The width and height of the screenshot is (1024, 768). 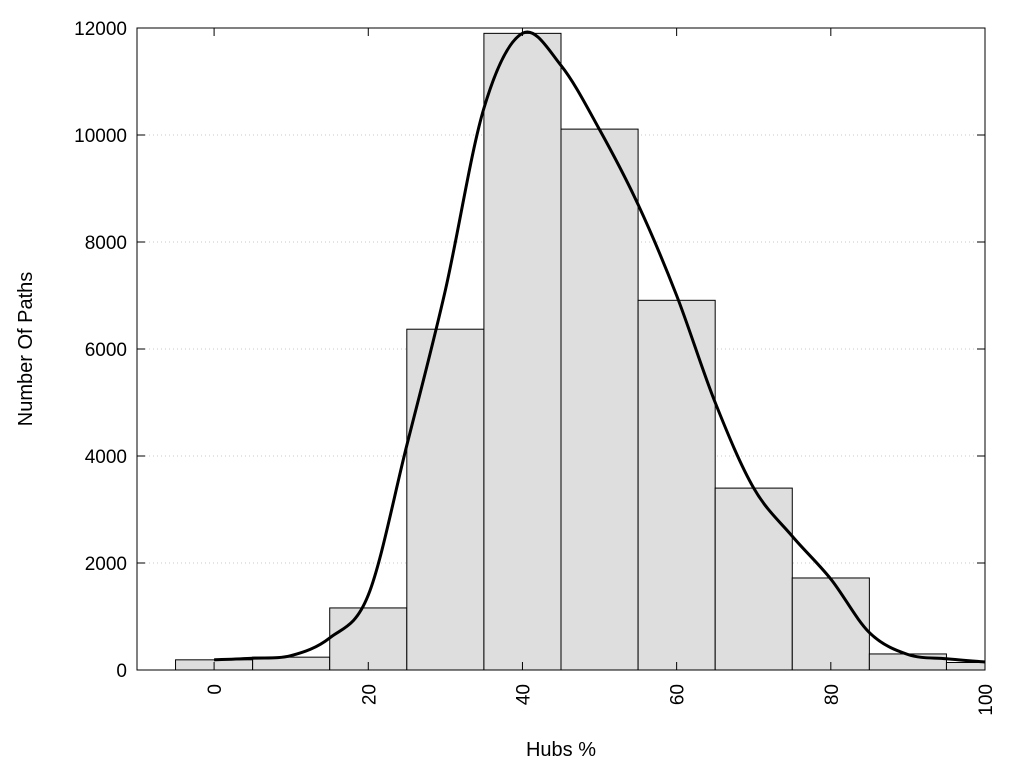 What do you see at coordinates (561, 750) in the screenshot?
I see `x-axis-title: Hubs %` at bounding box center [561, 750].